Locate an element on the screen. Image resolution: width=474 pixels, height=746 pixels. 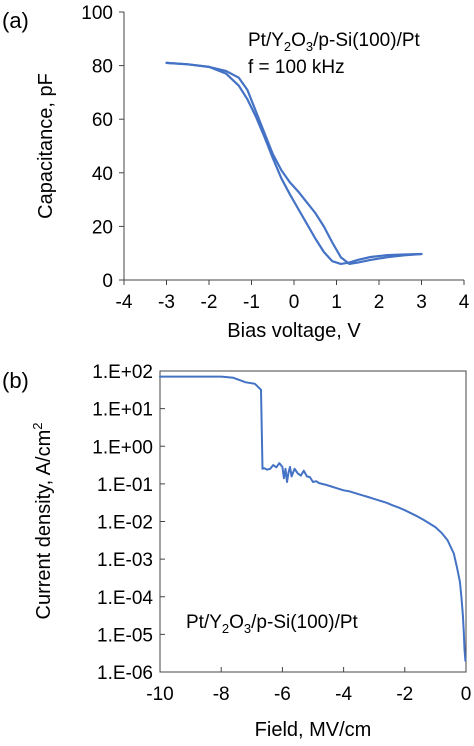
panel-a-y-tick-label: 80 is located at coordinates (102, 67).